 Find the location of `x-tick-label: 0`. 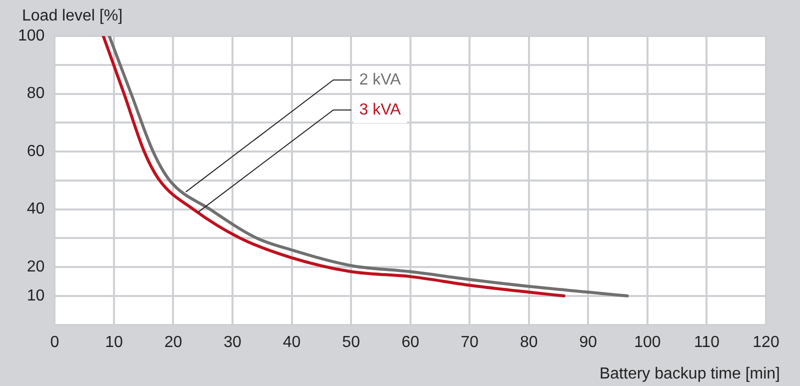

x-tick-label: 0 is located at coordinates (55, 342).